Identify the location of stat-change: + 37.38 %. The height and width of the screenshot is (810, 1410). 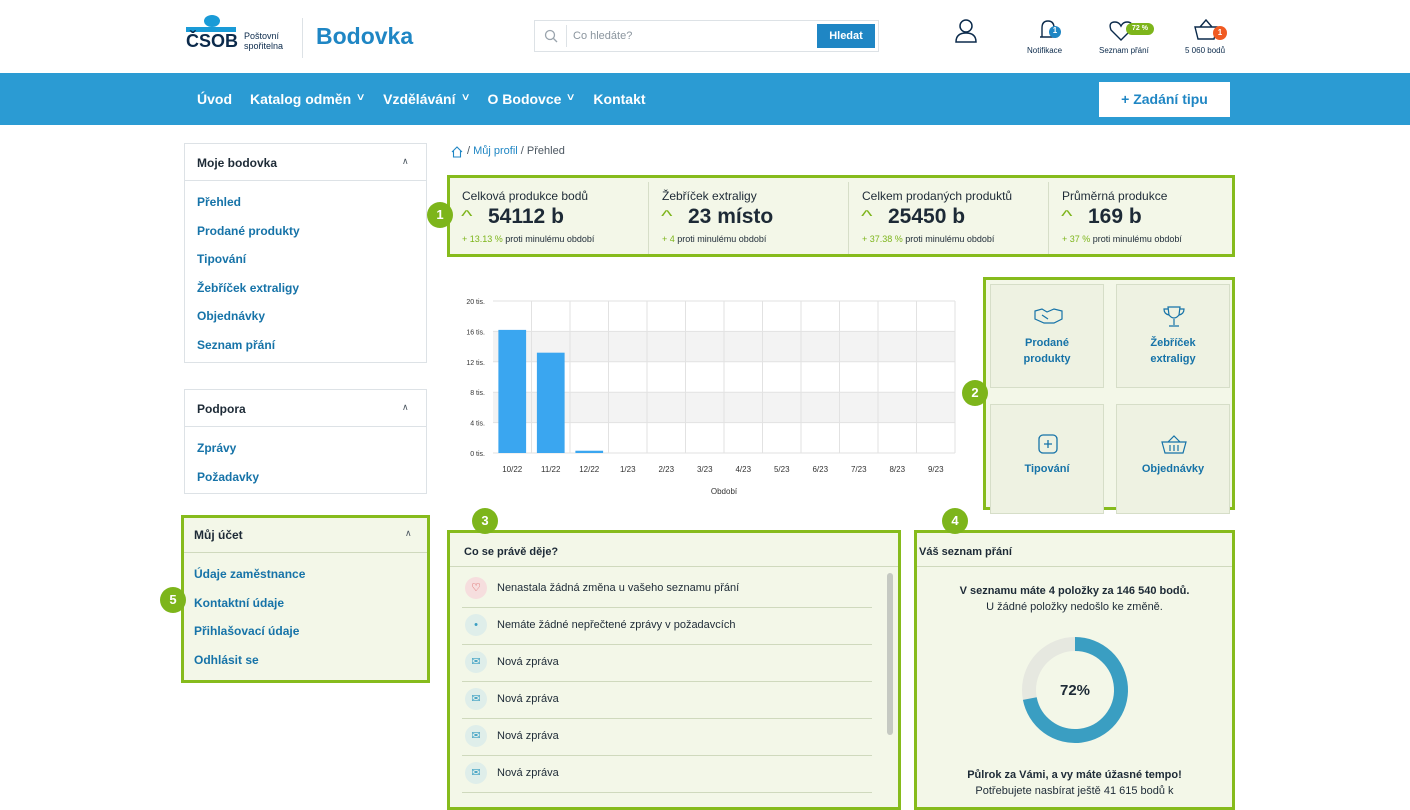
(882, 239).